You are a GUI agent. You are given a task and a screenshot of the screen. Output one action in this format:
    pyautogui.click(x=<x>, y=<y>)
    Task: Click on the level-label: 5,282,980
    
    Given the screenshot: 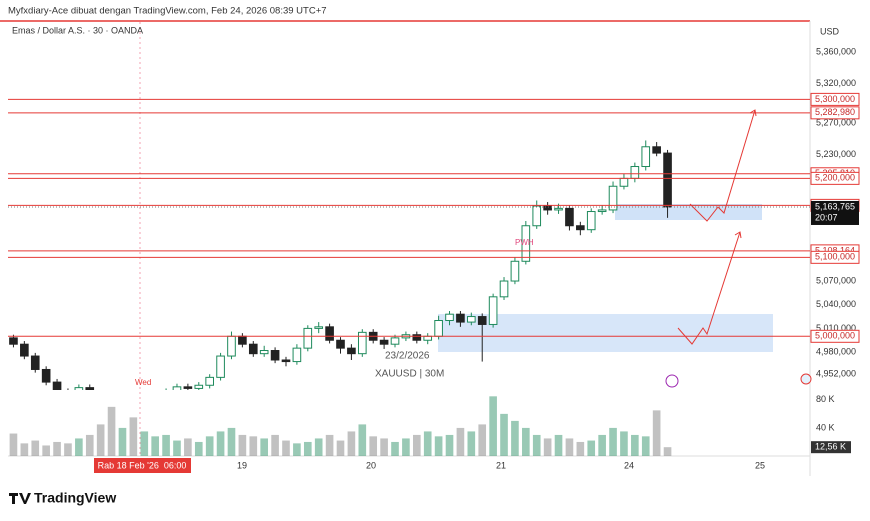 What is the action you would take?
    pyautogui.click(x=835, y=112)
    